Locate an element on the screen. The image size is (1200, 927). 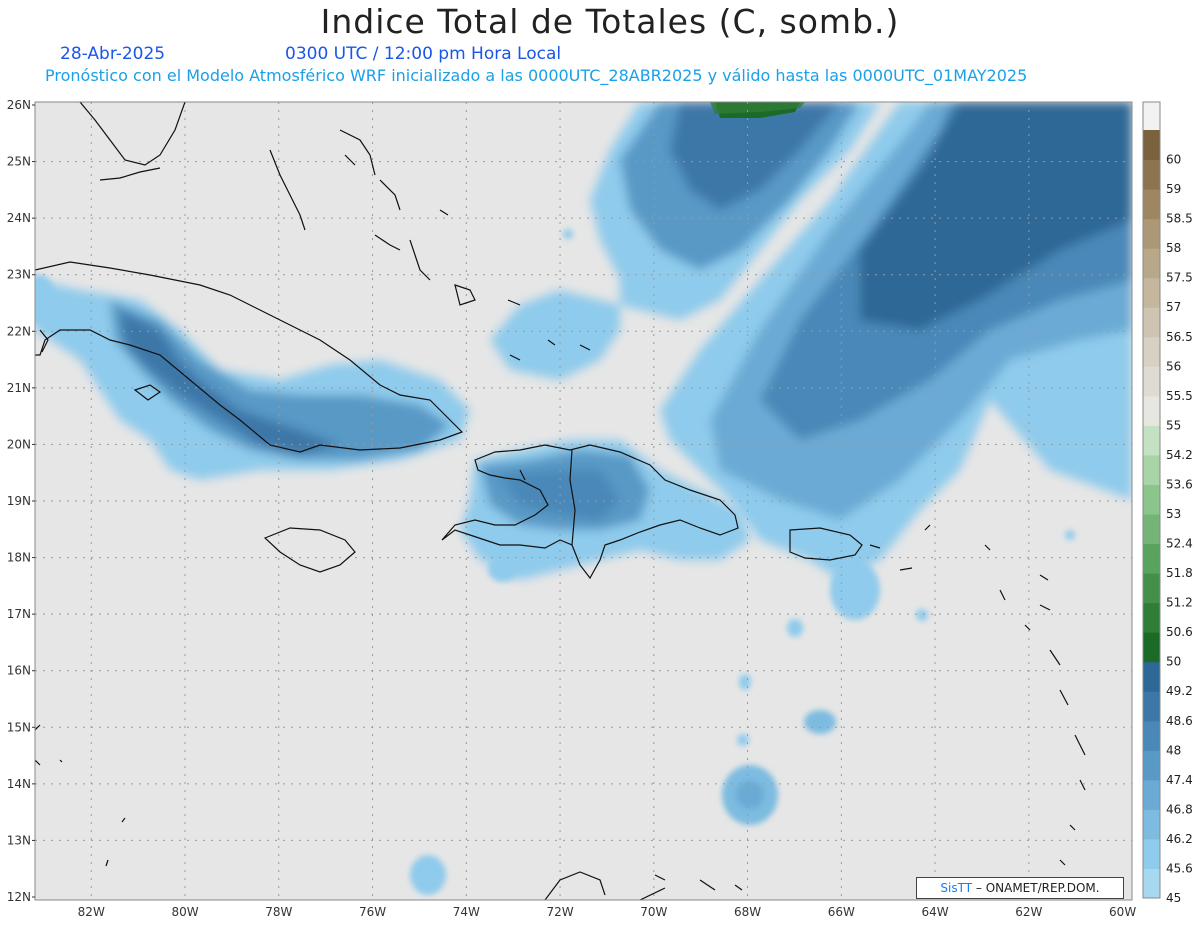
lat-tick-label: 23N is located at coordinates (19, 275).